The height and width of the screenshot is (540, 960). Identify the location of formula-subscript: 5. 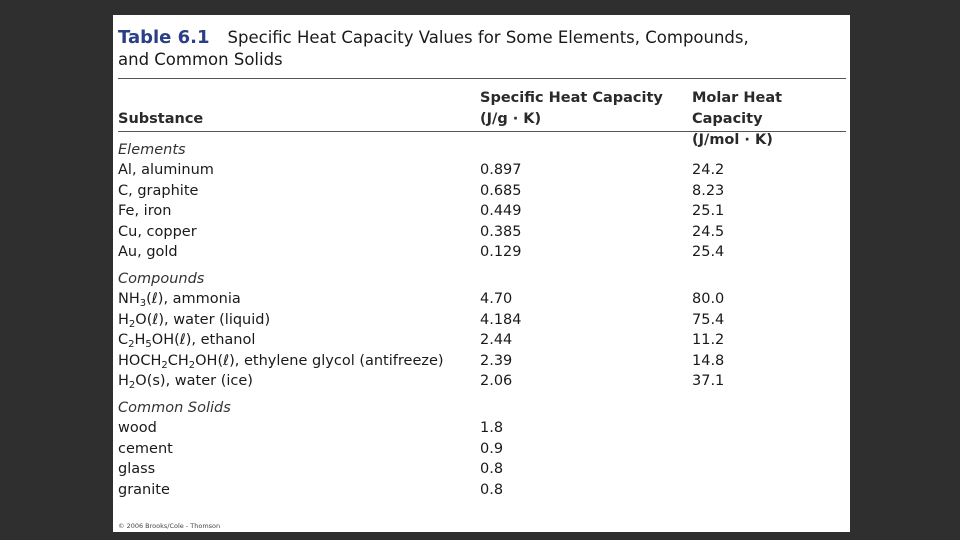
(148, 344).